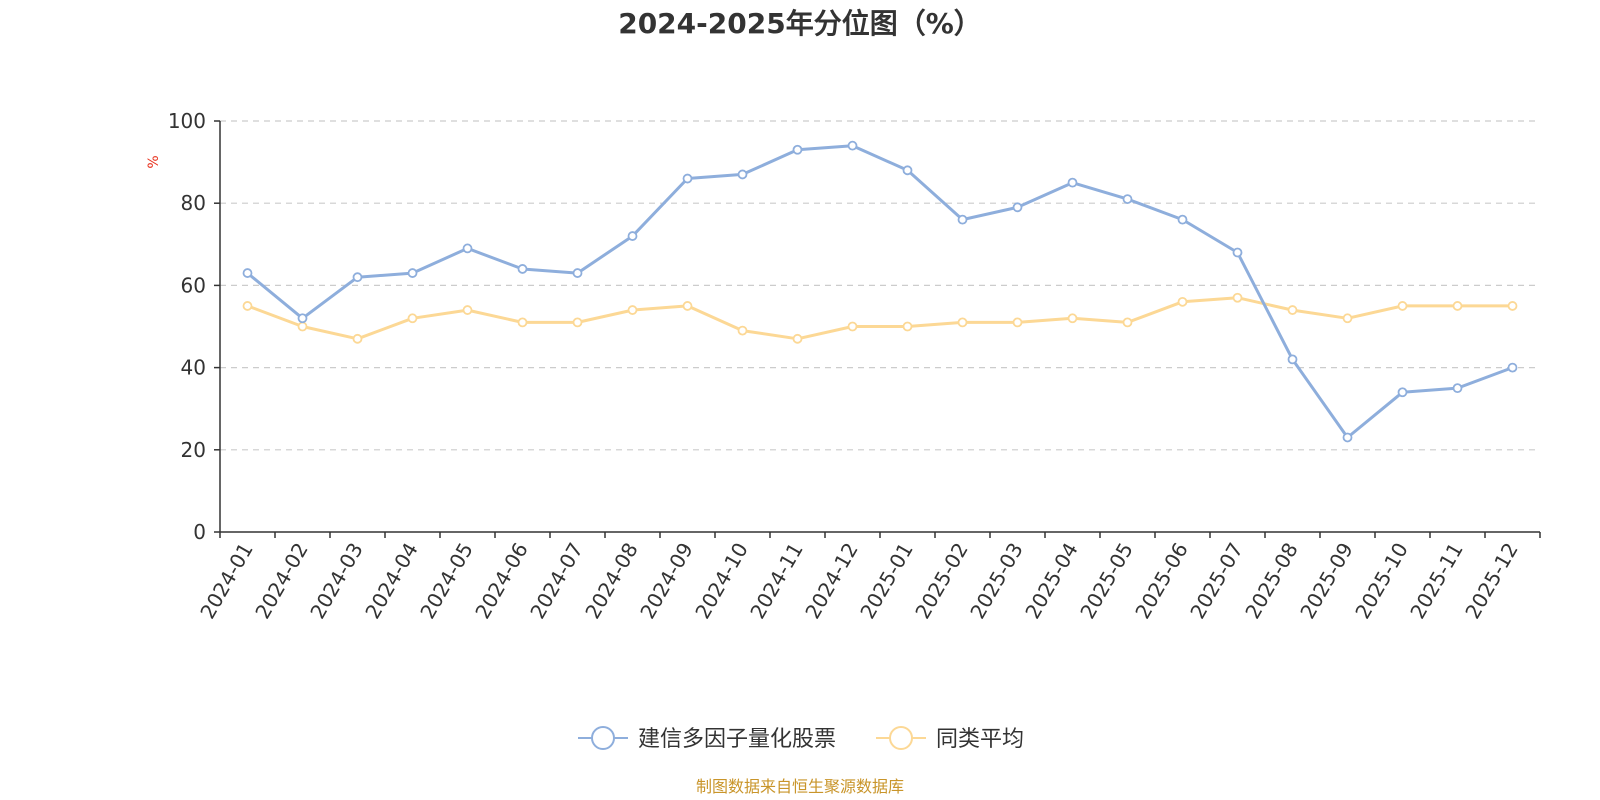 Image resolution: width=1600 pixels, height=800 pixels. Describe the element at coordinates (193, 203) in the screenshot. I see `y-tick-label: 80` at that location.